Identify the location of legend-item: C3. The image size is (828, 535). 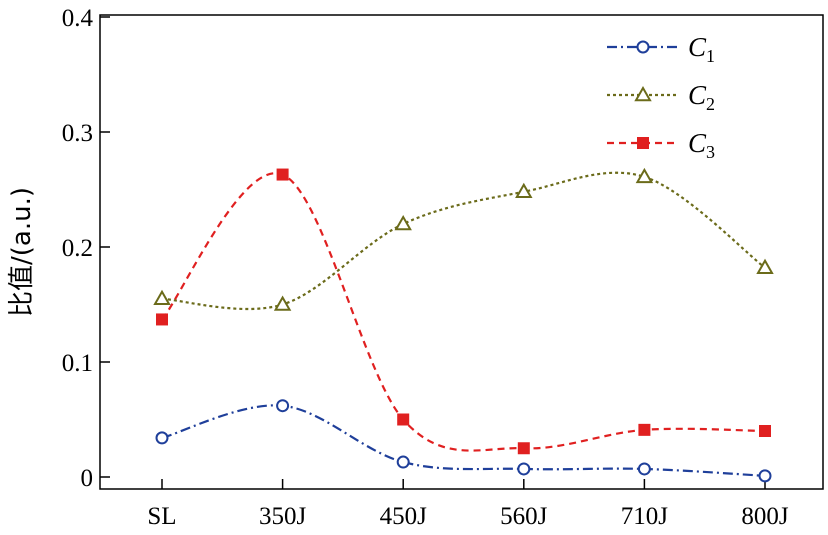
(661, 145).